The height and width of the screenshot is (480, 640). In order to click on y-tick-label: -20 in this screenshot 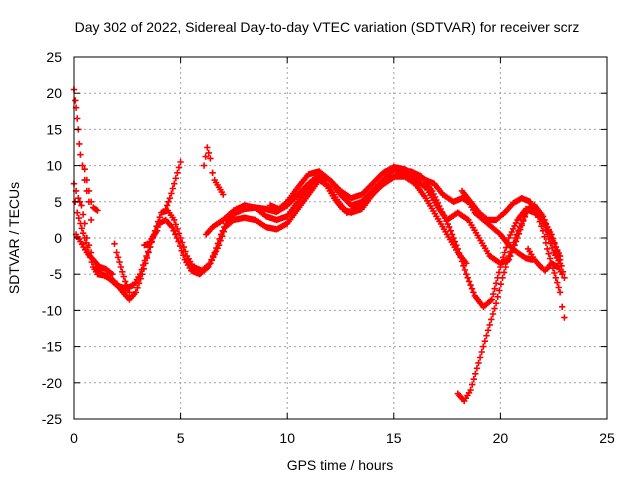, I will do `click(52, 383)`.